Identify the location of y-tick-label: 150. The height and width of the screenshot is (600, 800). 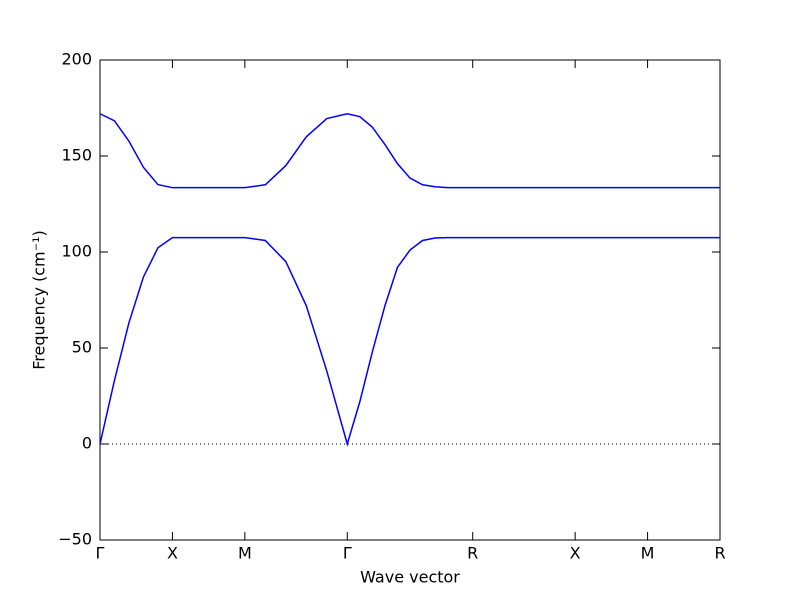
(76, 155).